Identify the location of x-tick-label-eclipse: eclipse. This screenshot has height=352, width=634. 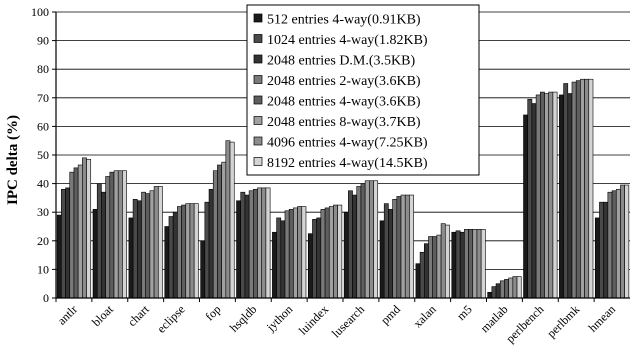
(170, 318).